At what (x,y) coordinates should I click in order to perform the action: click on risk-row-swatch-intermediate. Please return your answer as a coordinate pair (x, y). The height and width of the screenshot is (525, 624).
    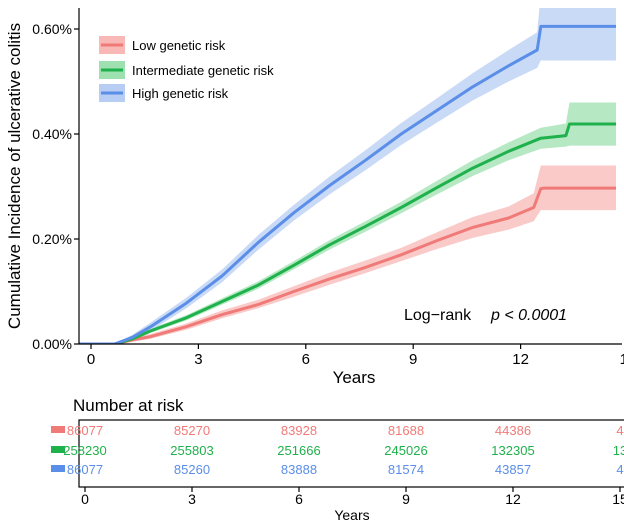
    Looking at the image, I should click on (58, 449).